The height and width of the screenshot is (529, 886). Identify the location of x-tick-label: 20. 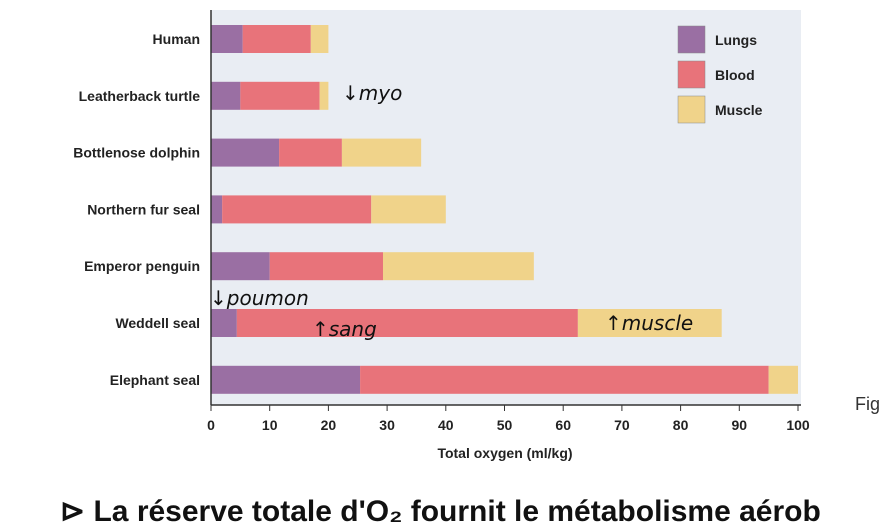
(329, 425).